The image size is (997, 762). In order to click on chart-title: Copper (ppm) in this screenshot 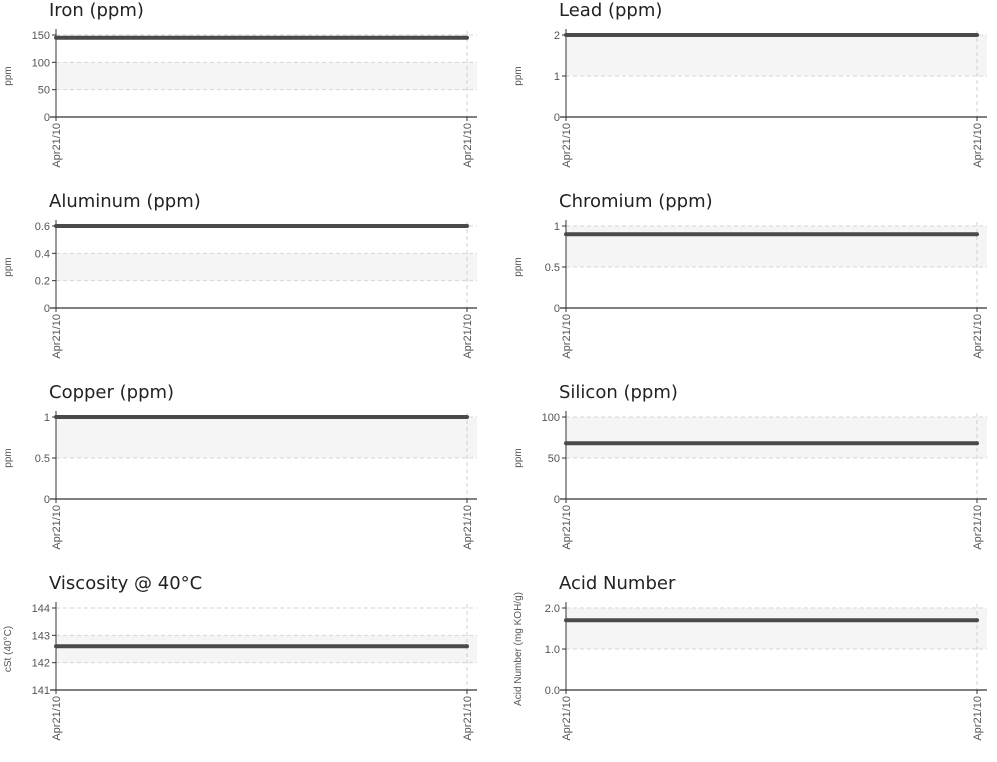, I will do `click(112, 392)`.